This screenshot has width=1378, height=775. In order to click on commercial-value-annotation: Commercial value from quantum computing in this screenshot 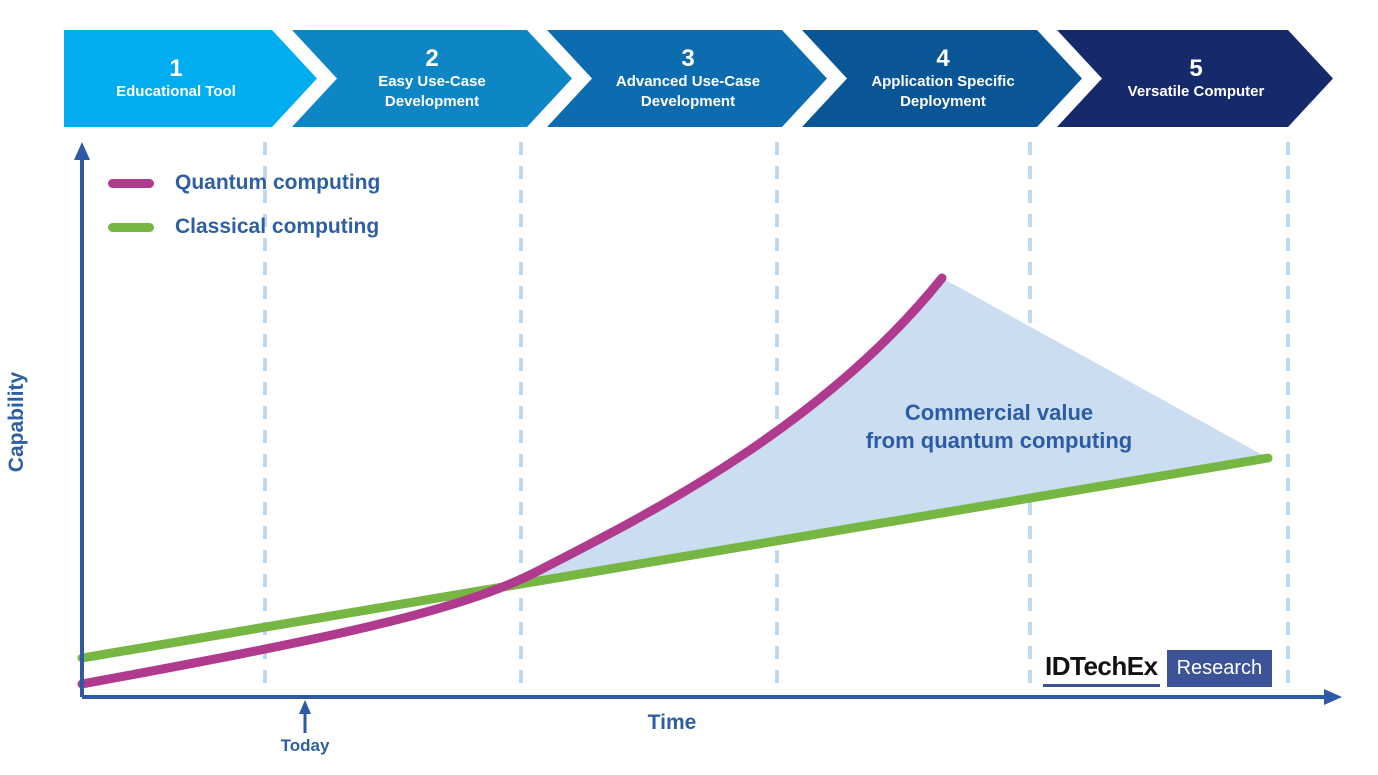, I will do `click(999, 427)`.